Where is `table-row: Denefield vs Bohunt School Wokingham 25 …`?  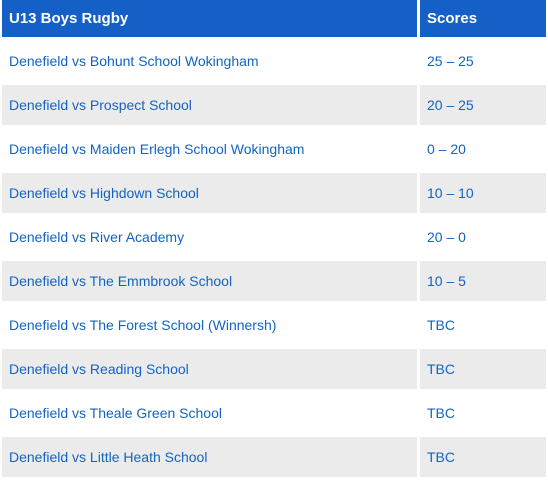
table-row: Denefield vs Bohunt School Wokingham 25 … is located at coordinates (274, 63).